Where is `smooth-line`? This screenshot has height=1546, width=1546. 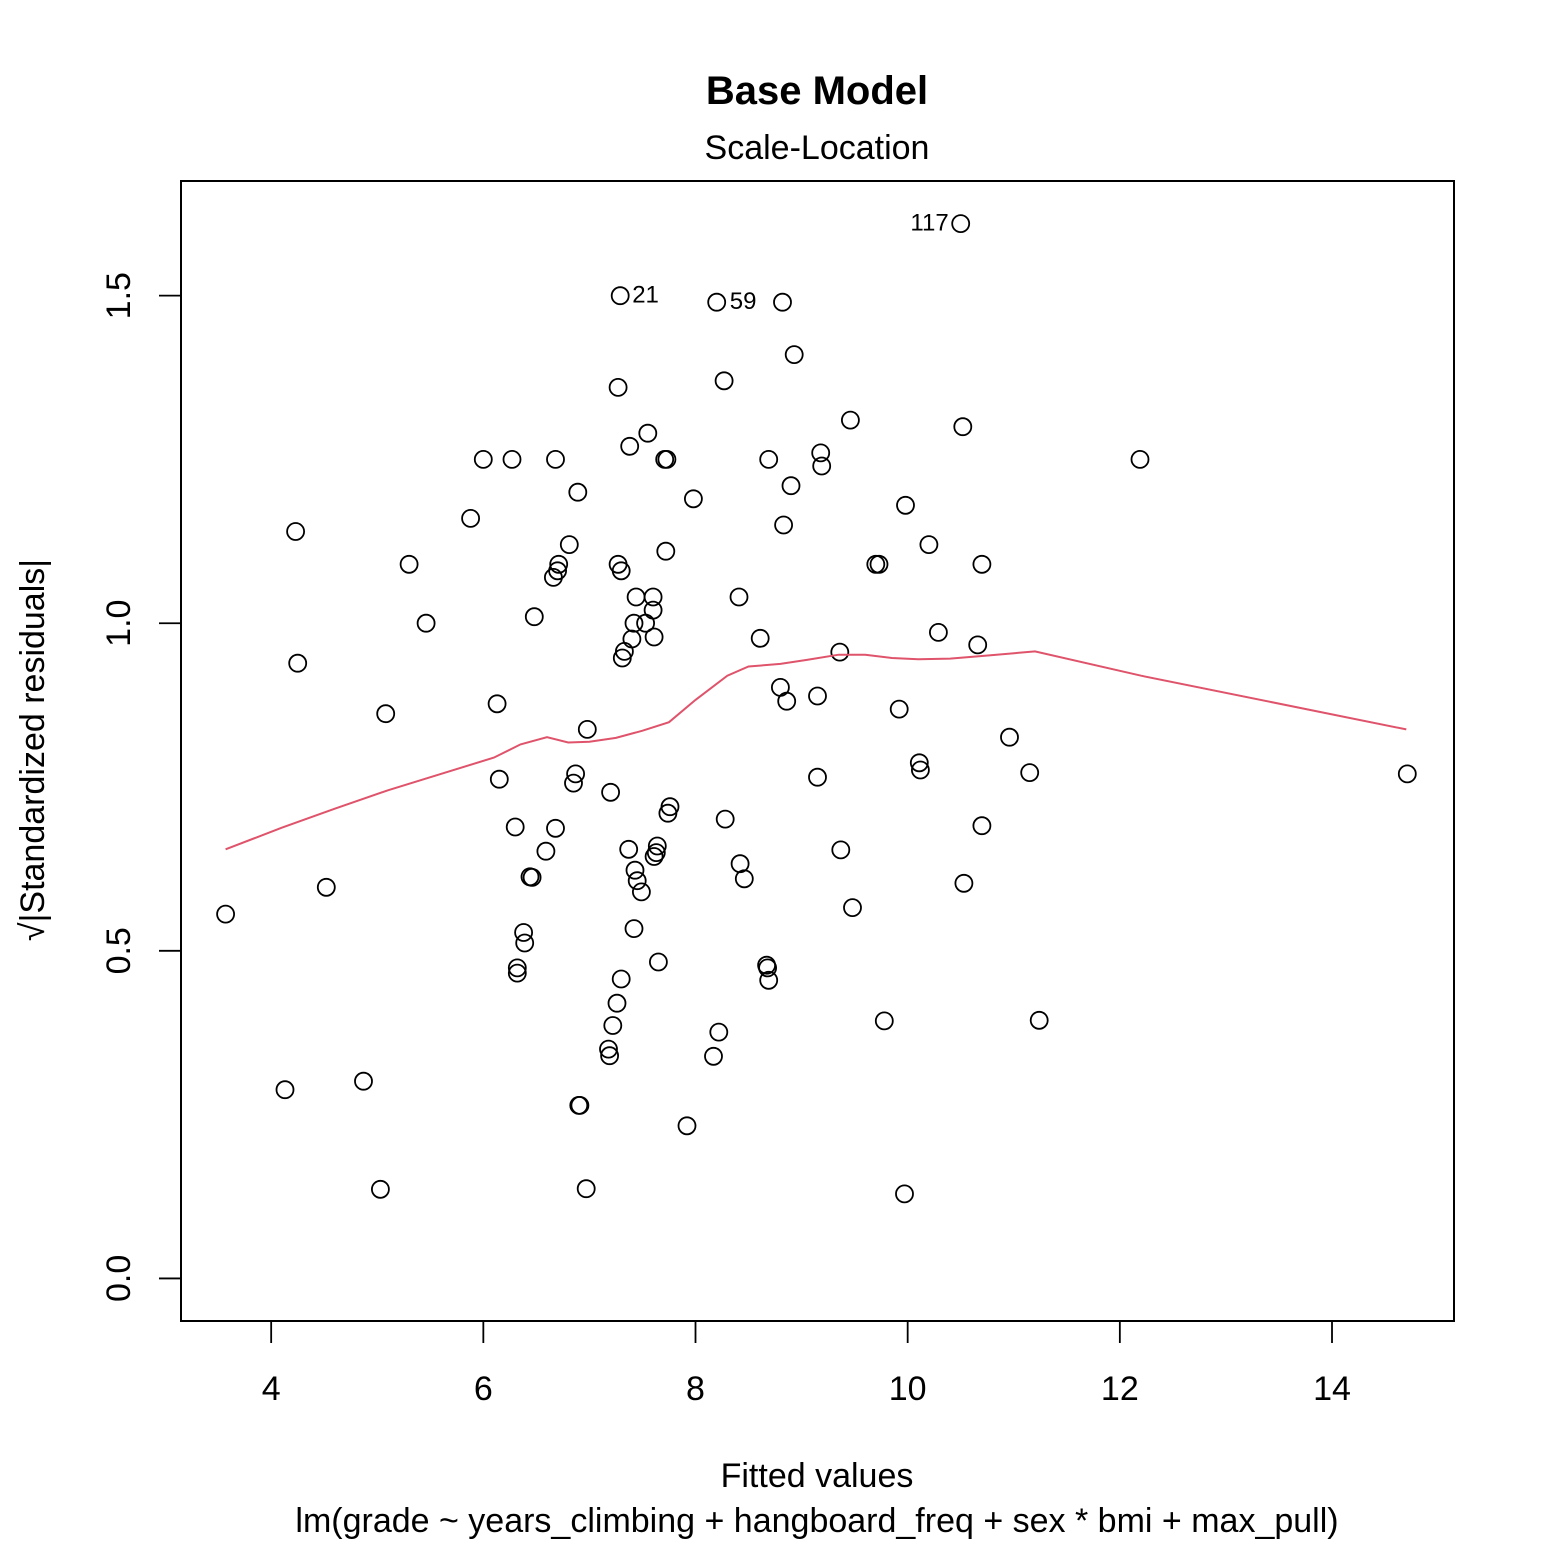 smooth-line is located at coordinates (816, 750).